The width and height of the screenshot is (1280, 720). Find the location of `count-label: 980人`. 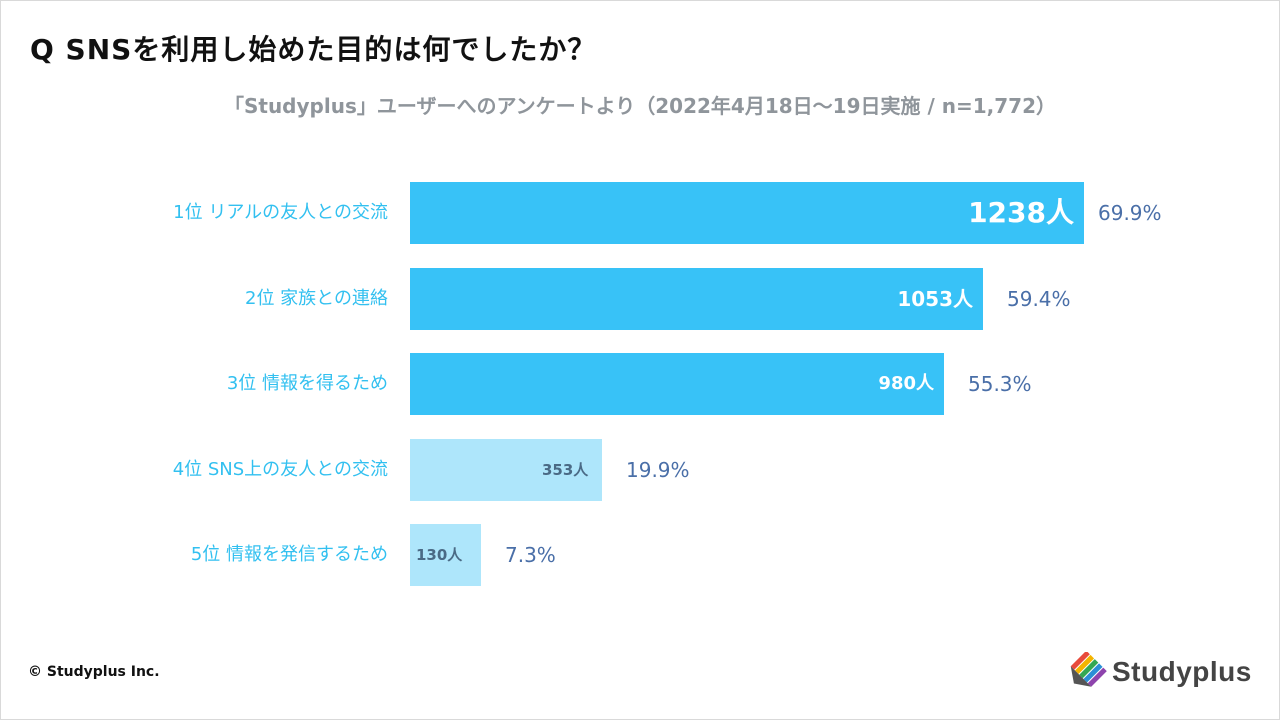

count-label: 980人 is located at coordinates (906, 383).